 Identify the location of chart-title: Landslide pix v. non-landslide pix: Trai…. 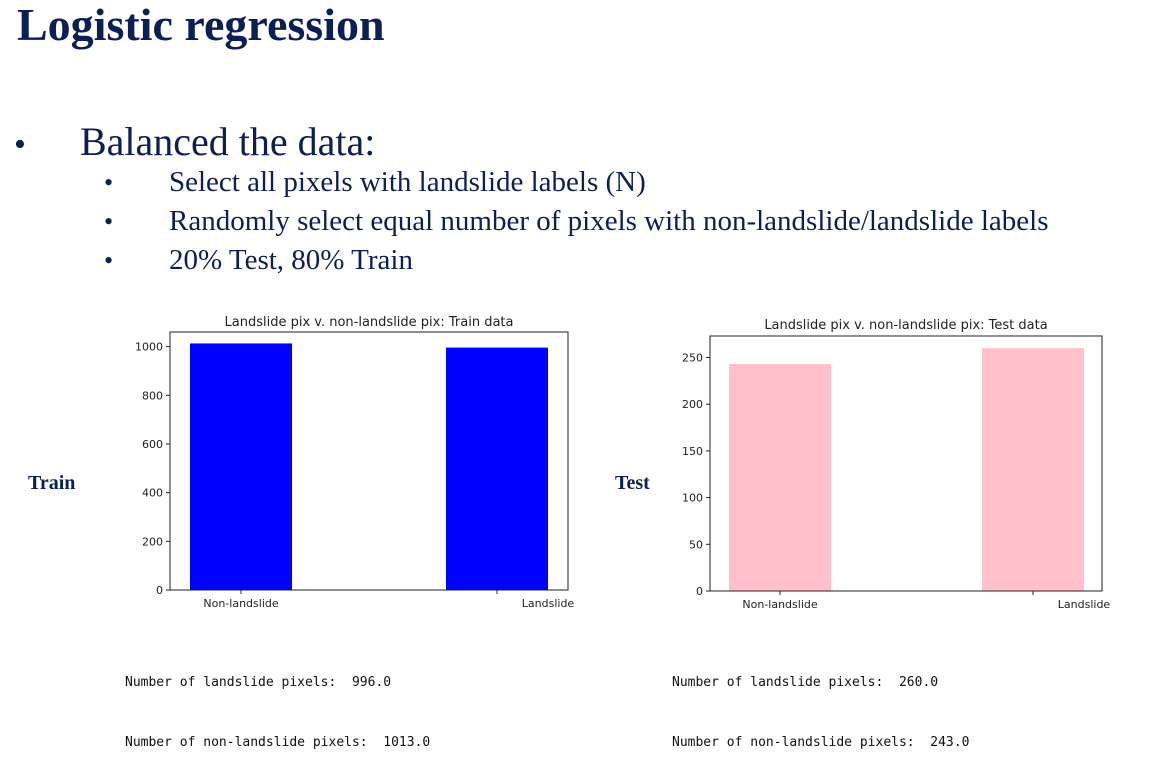
(369, 322).